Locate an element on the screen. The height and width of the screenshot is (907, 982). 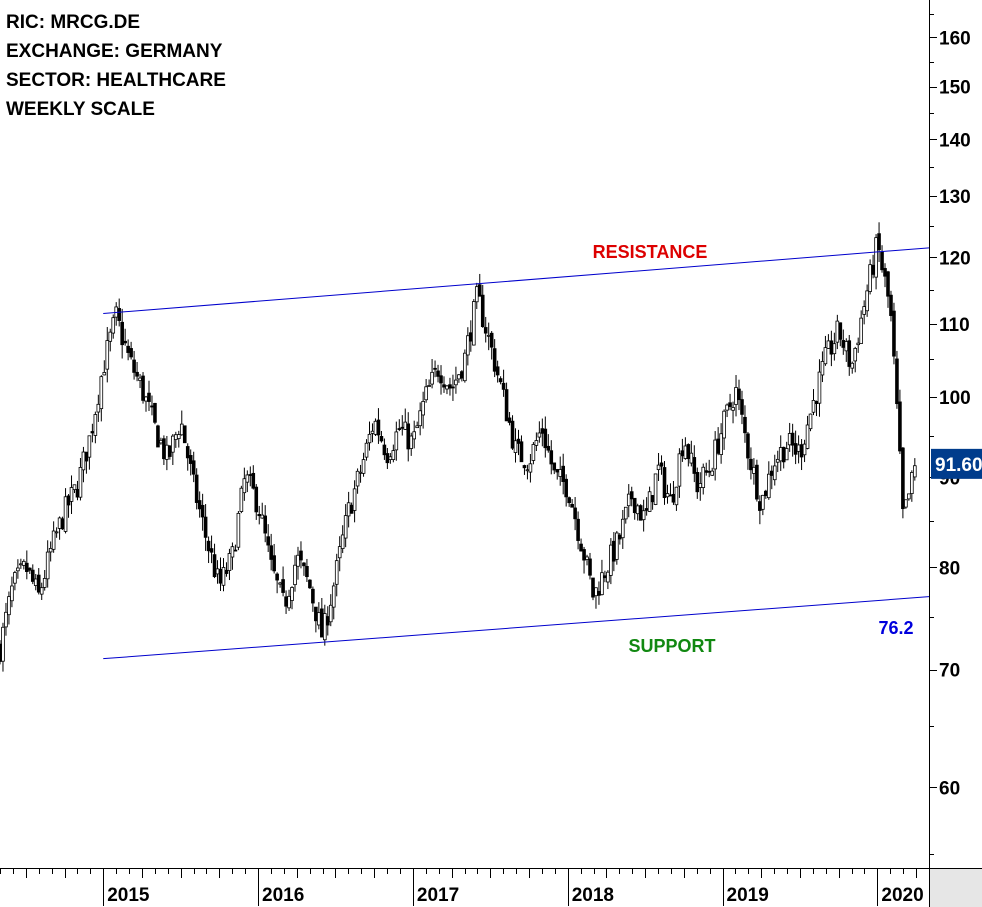
support-line is located at coordinates (516, 628).